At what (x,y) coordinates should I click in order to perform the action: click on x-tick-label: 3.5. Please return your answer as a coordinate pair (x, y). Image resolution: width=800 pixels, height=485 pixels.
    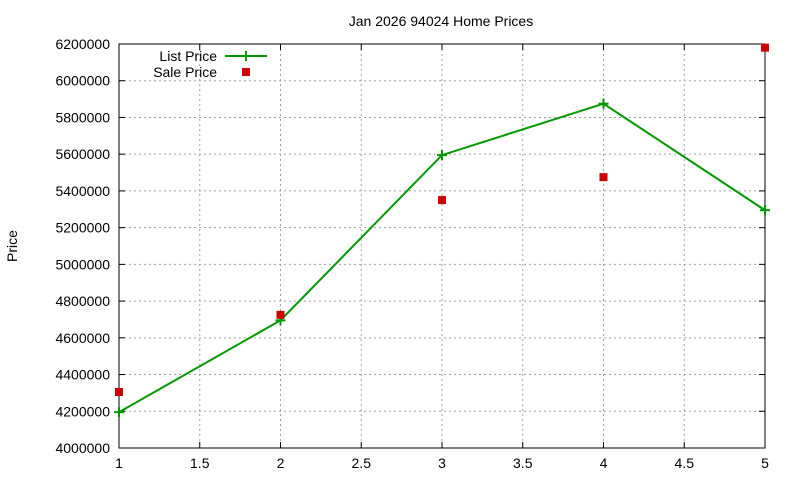
    Looking at the image, I should click on (523, 463).